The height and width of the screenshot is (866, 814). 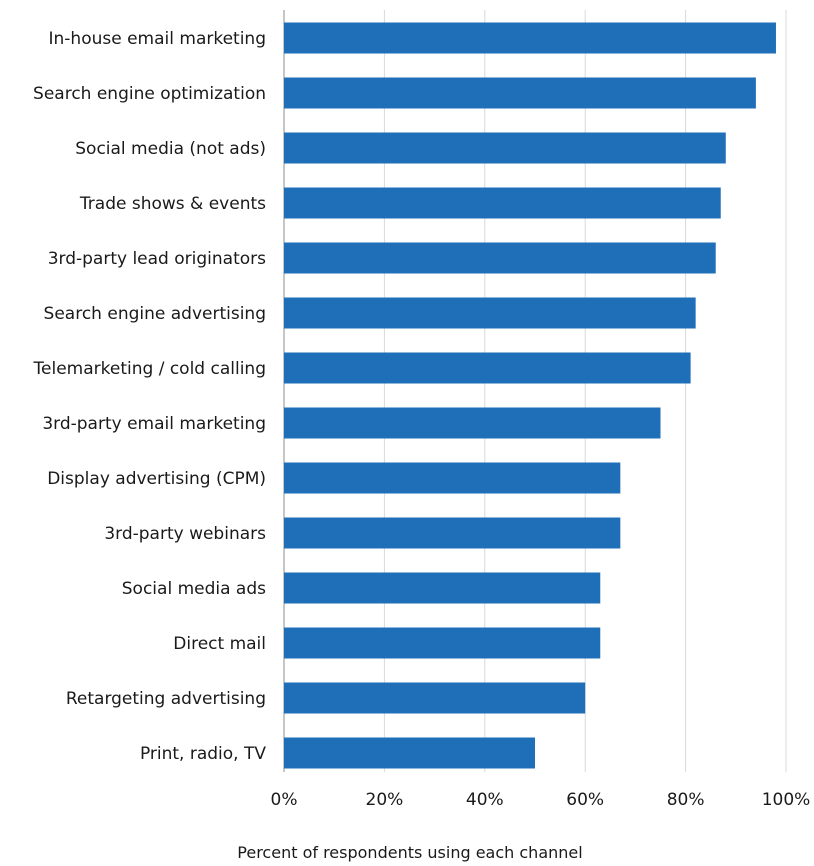 I want to click on x-tick-label: 20%, so click(x=385, y=800).